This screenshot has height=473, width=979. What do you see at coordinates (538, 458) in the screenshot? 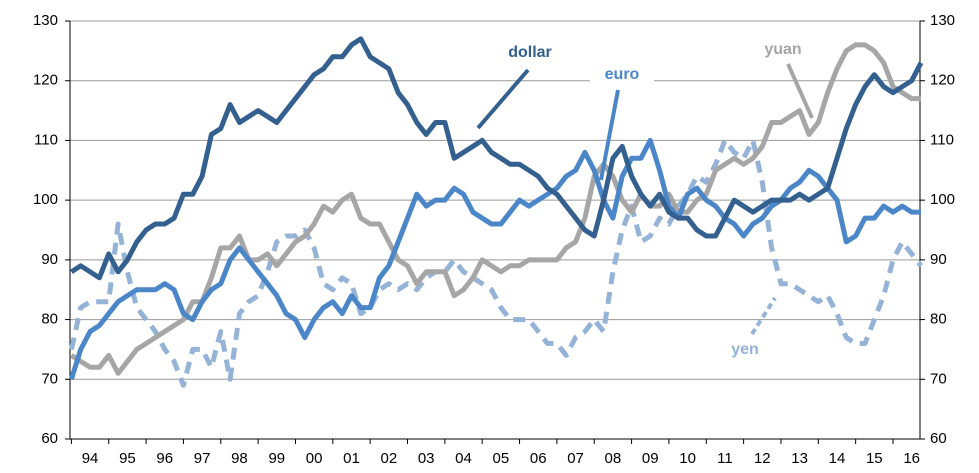
I see `x-tick-label: 06` at bounding box center [538, 458].